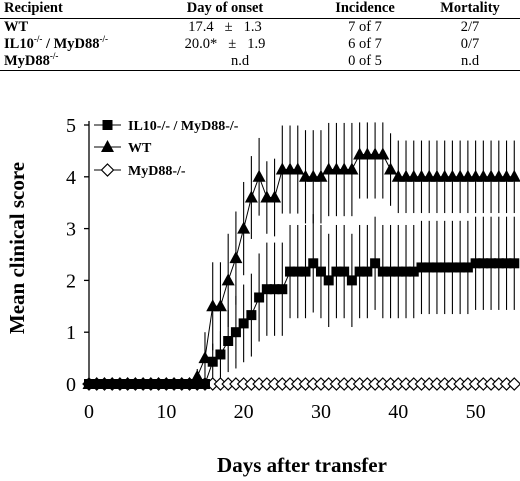  Describe the element at coordinates (225, 62) in the screenshot. I see `cell-onset: n.d` at that location.